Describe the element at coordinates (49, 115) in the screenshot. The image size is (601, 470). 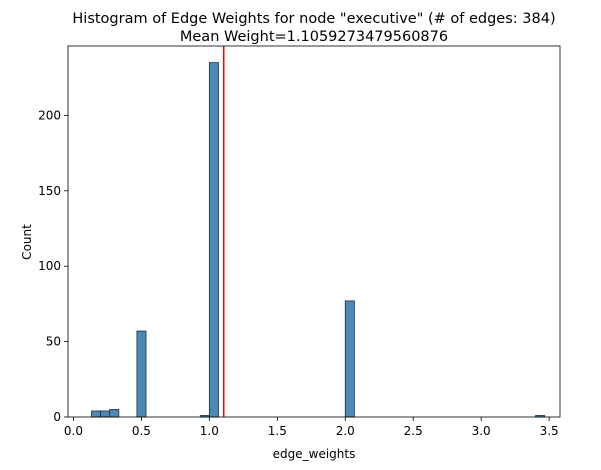
I see `y-tick-label-4: 200` at that location.